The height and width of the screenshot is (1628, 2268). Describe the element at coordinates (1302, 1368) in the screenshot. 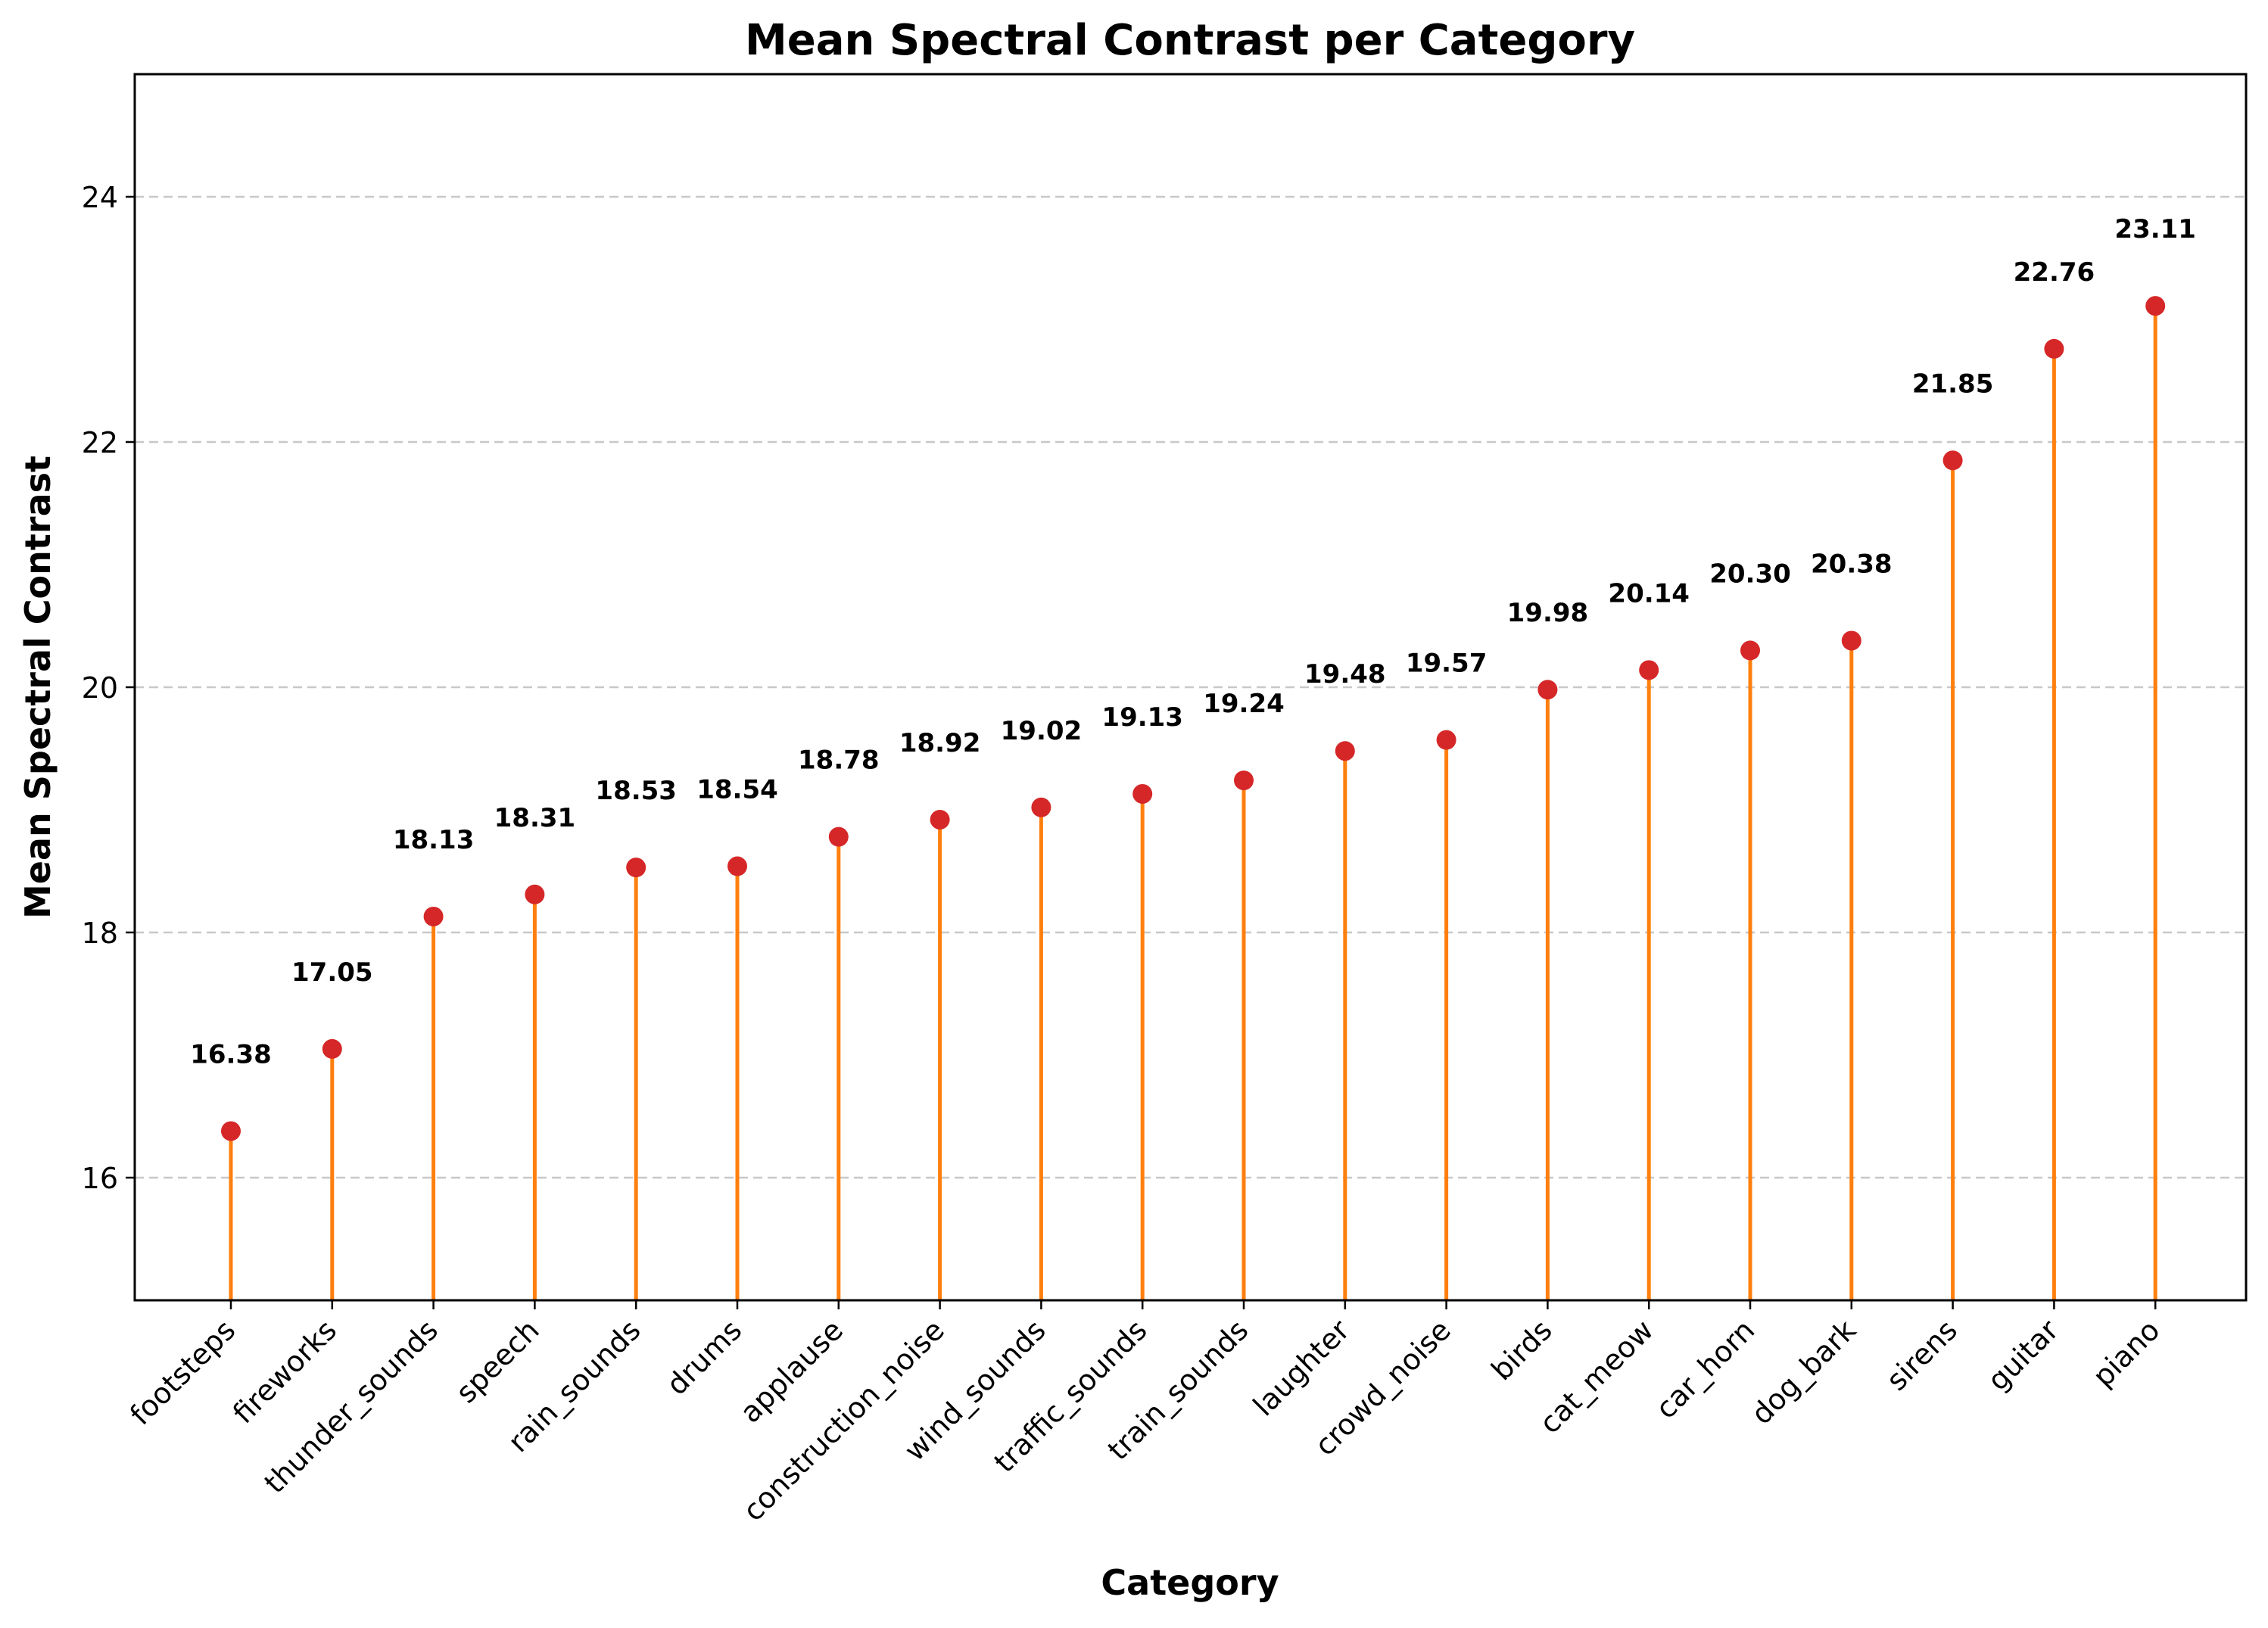

I see `x-tick-label: laughter` at that location.